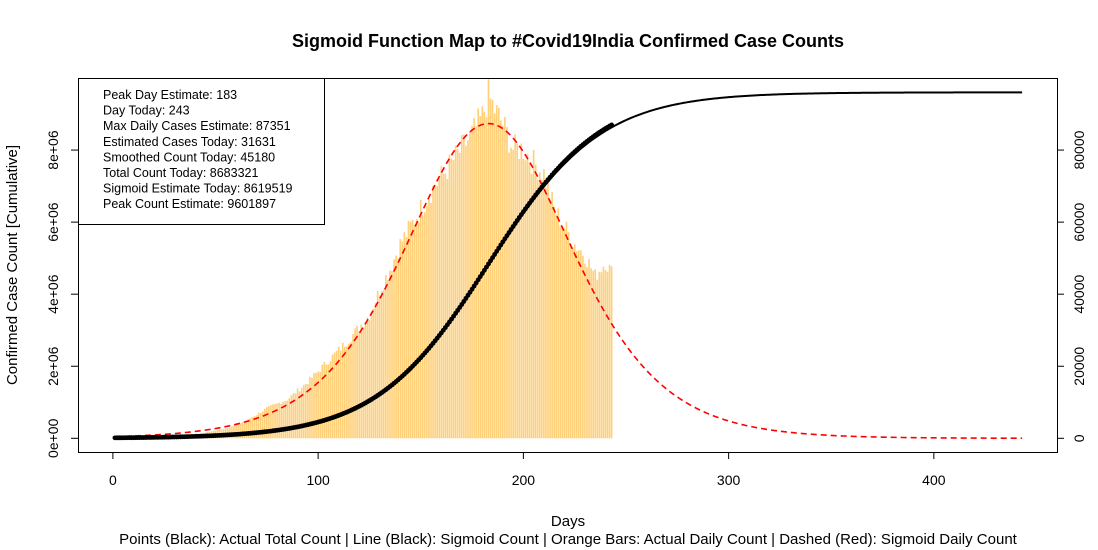 The height and width of the screenshot is (550, 1098). I want to click on y-right-tick-label: 60000, so click(1079, 221).